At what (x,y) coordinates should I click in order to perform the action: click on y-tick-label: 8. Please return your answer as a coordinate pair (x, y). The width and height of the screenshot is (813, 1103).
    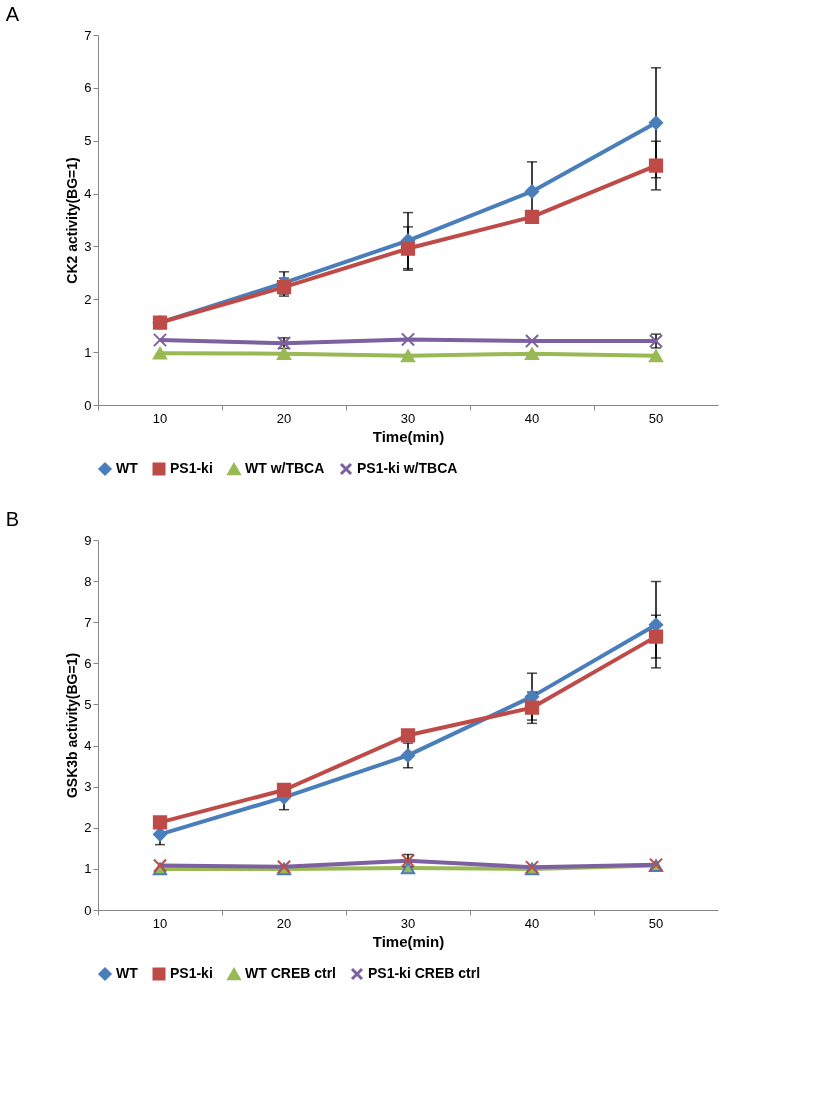
    Looking at the image, I should click on (88, 581).